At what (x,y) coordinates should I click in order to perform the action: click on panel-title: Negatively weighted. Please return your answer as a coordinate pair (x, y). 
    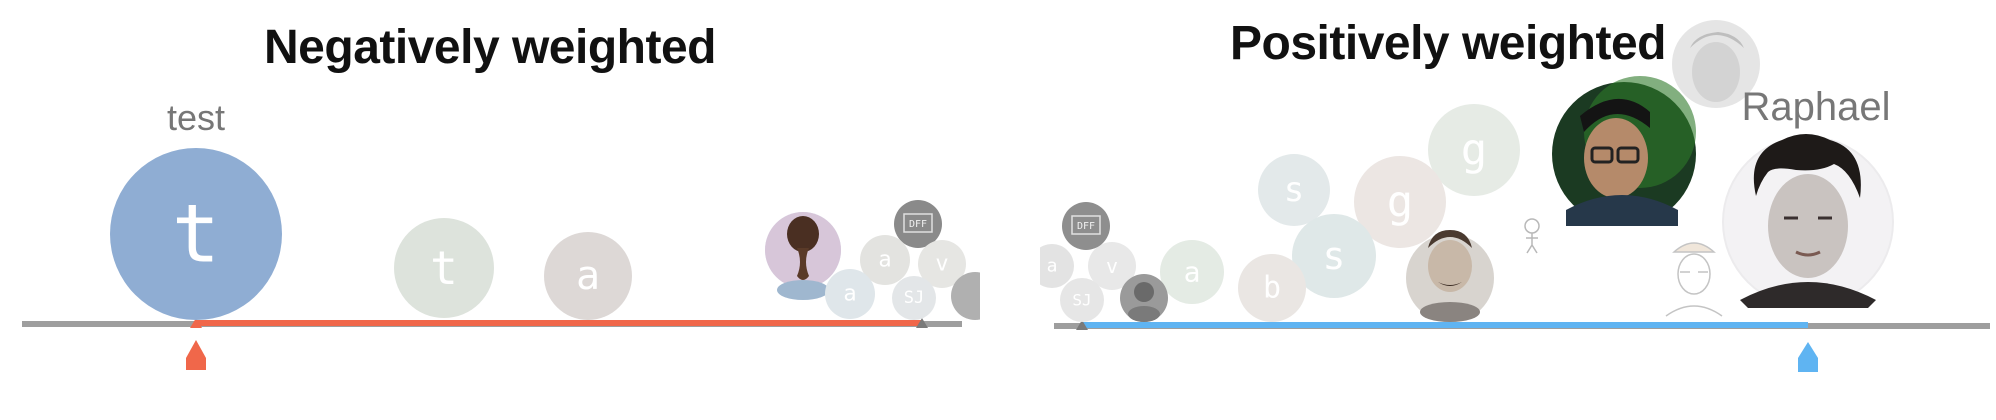
    Looking at the image, I should click on (490, 47).